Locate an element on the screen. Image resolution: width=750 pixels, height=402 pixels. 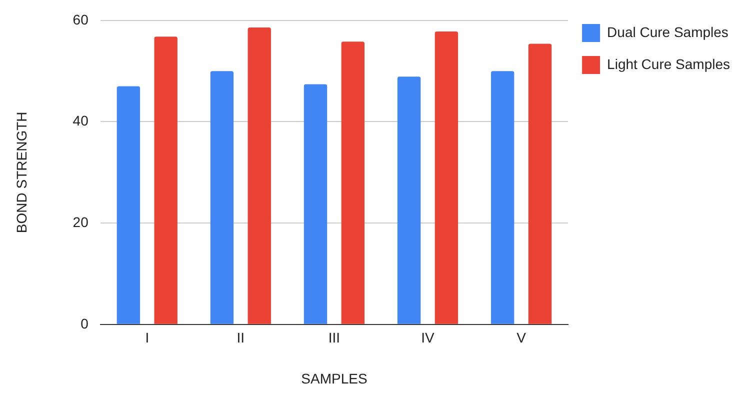
y-tick-label: 20 is located at coordinates (80, 222).